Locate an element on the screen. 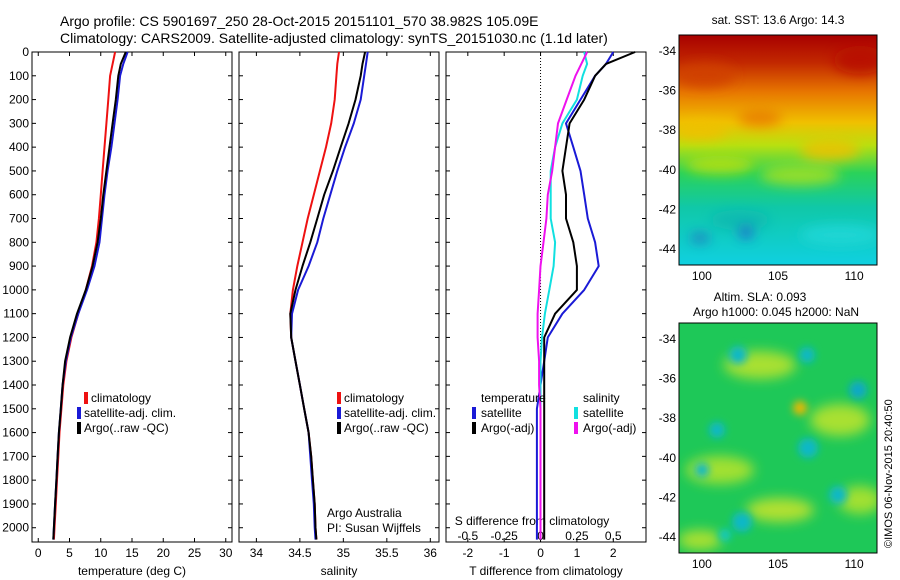  series-line-salinity-argo-adj is located at coordinates (562, 295).